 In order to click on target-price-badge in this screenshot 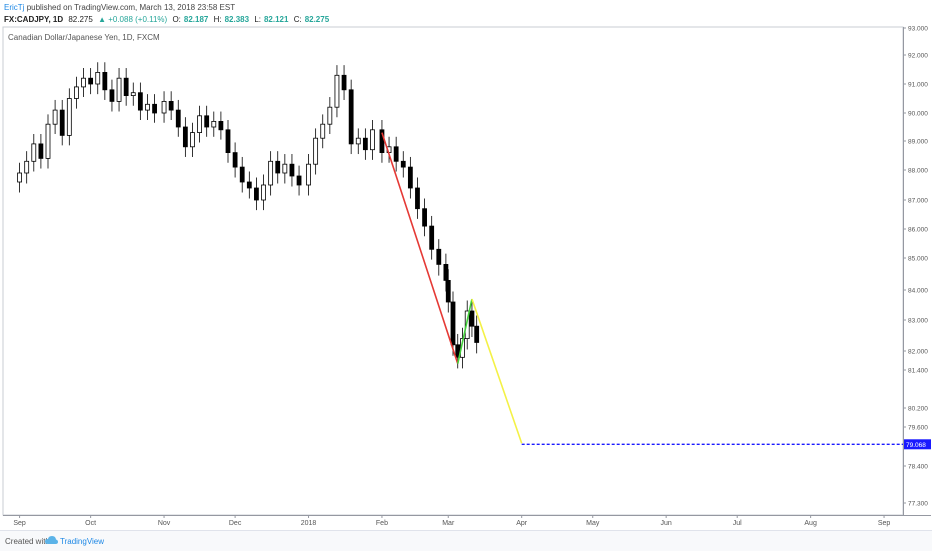, I will do `click(917, 444)`.